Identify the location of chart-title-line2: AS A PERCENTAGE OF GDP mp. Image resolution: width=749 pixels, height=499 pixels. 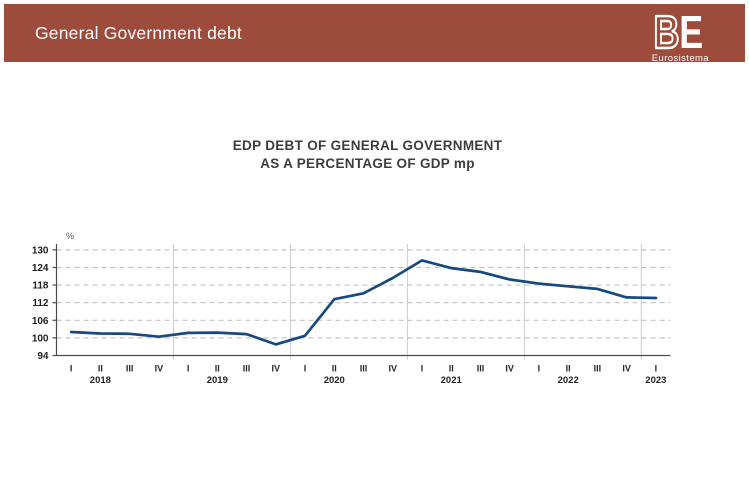
(367, 163).